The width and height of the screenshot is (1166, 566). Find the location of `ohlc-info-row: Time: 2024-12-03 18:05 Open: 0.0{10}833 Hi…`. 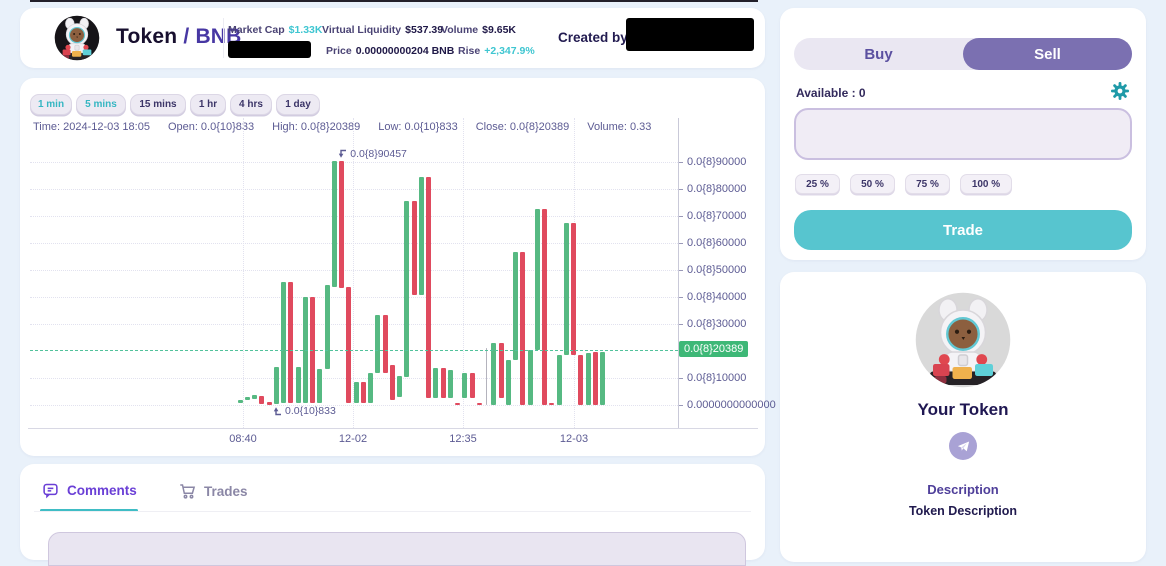

ohlc-info-row: Time: 2024-12-03 18:05 Open: 0.0{10}833 Hi… is located at coordinates (340, 127).